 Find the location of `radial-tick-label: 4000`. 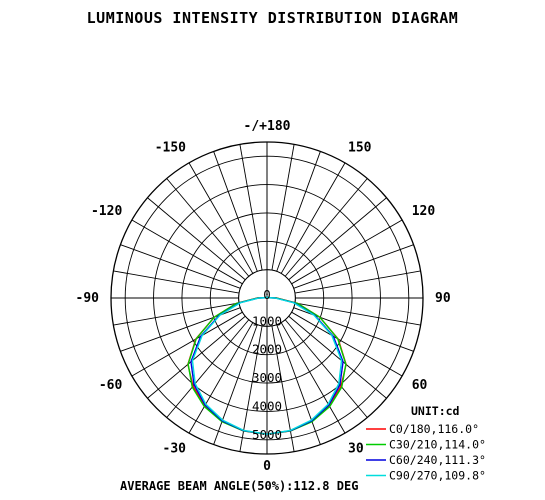

radial-tick-label: 4000 is located at coordinates (267, 406).